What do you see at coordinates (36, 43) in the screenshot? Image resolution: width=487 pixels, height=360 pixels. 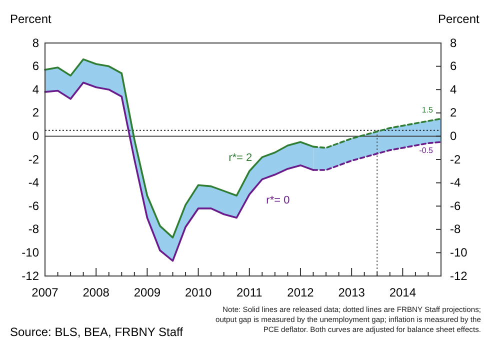 I see `y-tick-label: 8` at bounding box center [36, 43].